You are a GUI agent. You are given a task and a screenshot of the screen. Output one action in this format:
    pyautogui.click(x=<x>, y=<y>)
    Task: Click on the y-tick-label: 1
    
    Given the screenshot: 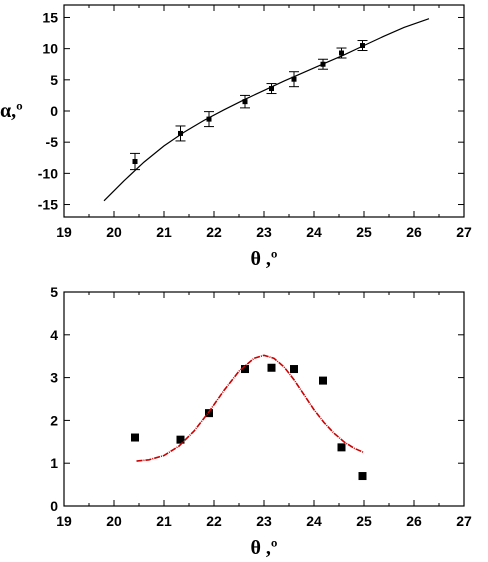 What is the action you would take?
    pyautogui.click(x=54, y=463)
    